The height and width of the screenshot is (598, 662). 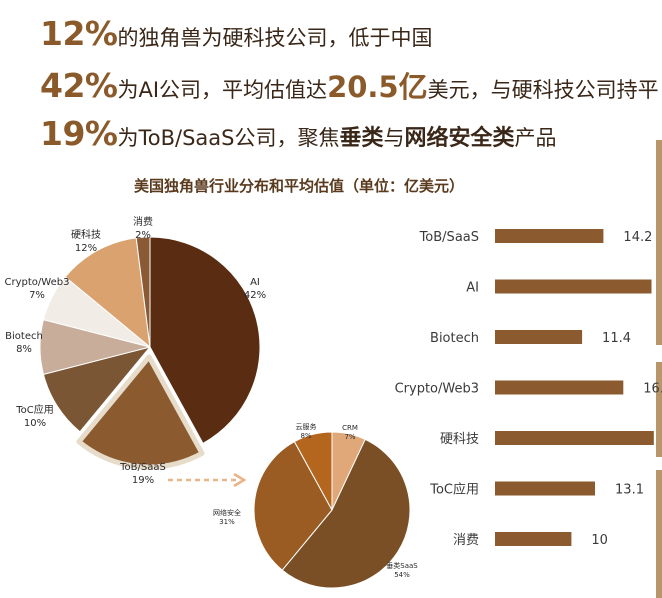 What do you see at coordinates (449, 237) in the screenshot?
I see `bar-category-label-0: ToB/SaaS` at bounding box center [449, 237].